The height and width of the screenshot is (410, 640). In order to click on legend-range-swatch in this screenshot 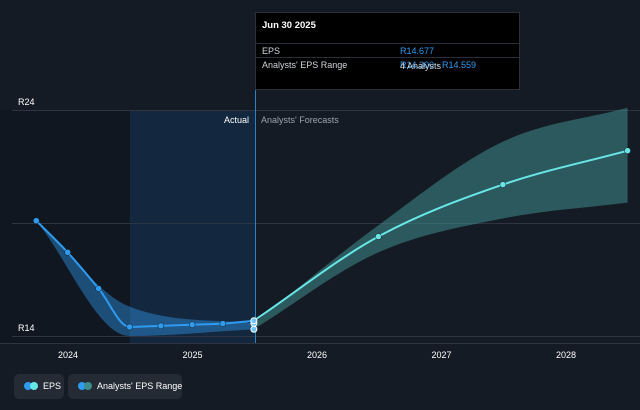, I will do `click(85, 386)`.